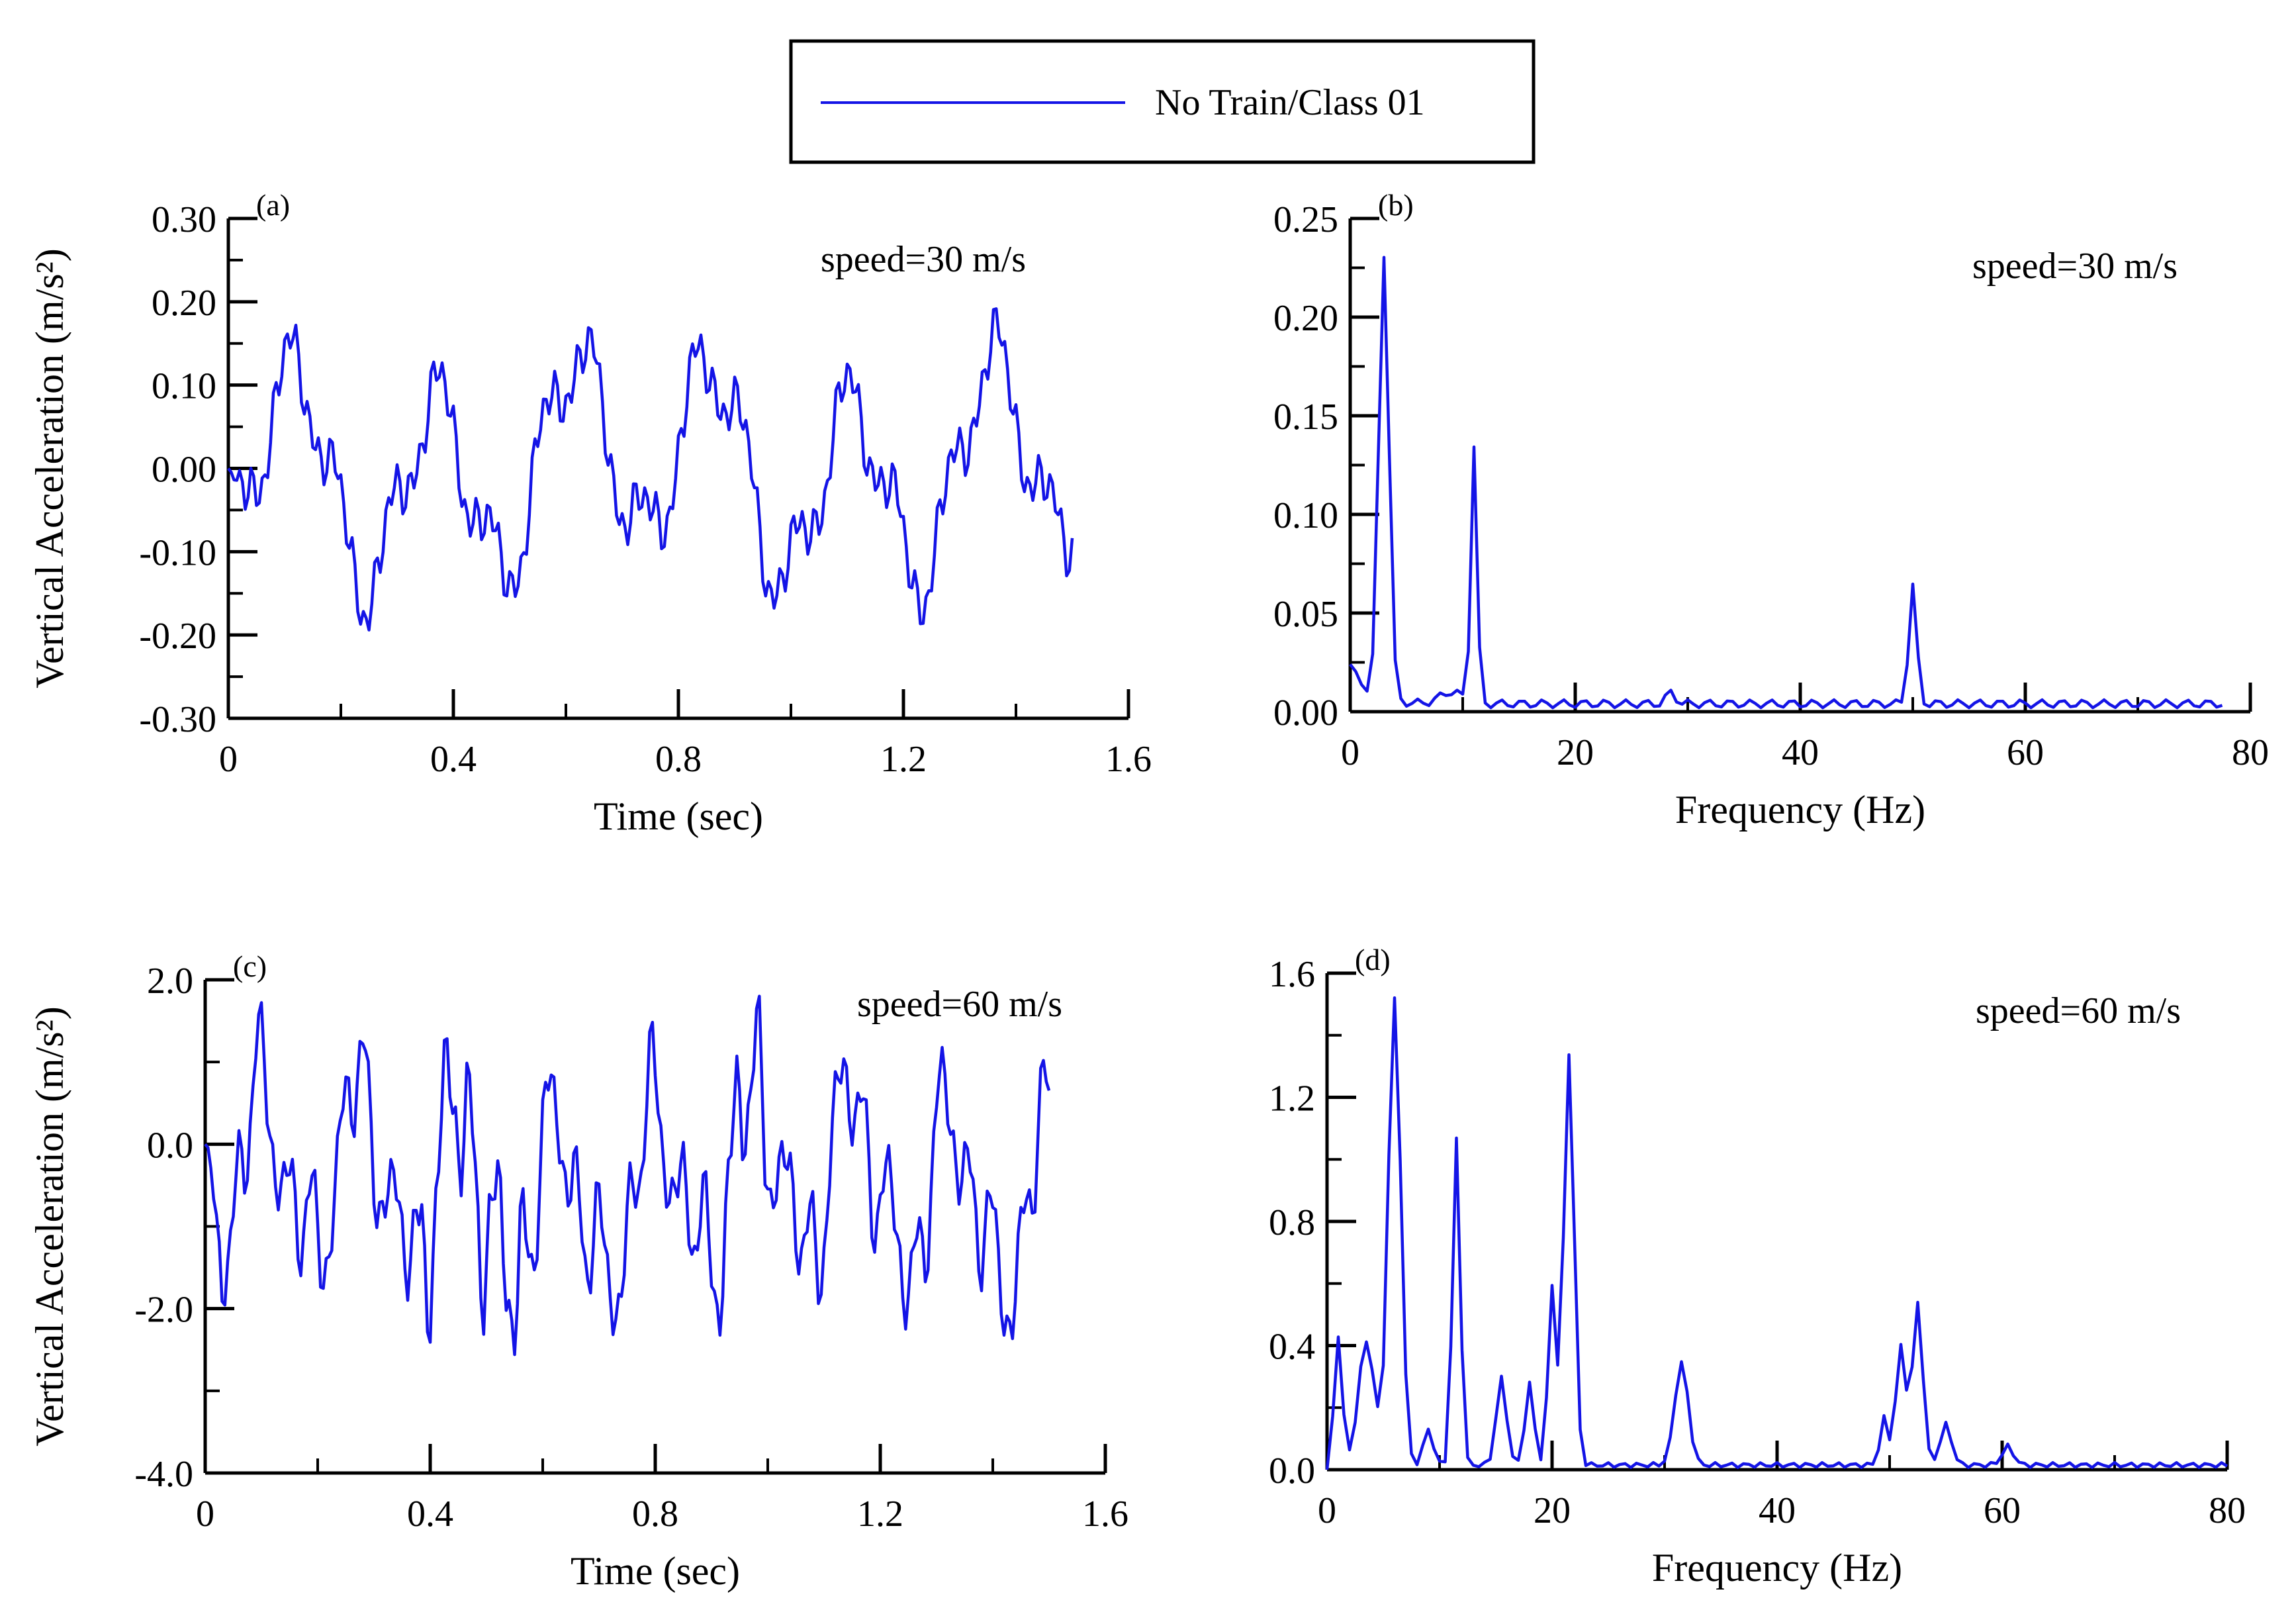 The height and width of the screenshot is (1618, 2296). What do you see at coordinates (163, 1474) in the screenshot?
I see `y-tick-label: -4.0` at bounding box center [163, 1474].